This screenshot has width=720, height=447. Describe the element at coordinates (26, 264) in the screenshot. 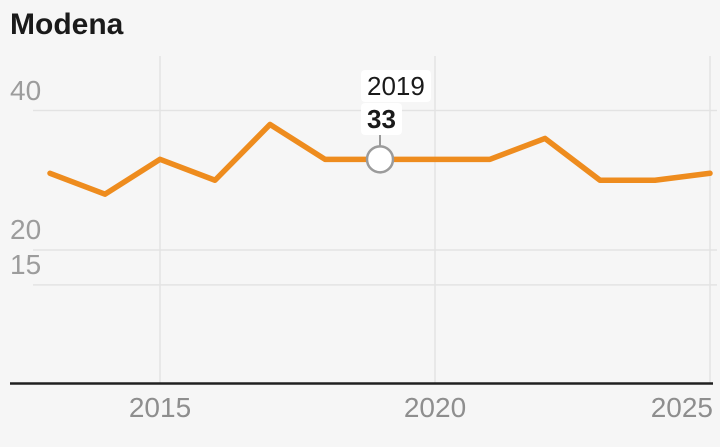

I see `y-tick-label: 15` at that location.